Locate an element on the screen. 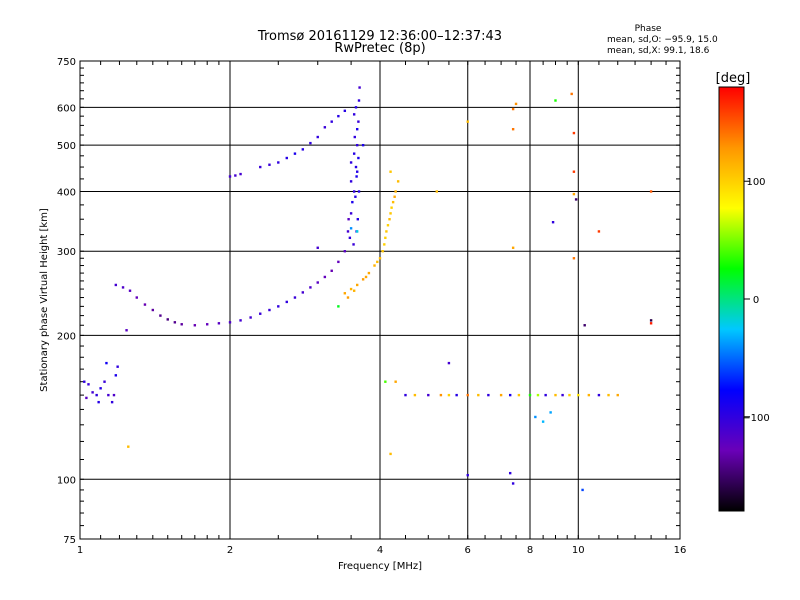 This screenshot has width=800, height=600. x-tick-label: 2 is located at coordinates (230, 550).